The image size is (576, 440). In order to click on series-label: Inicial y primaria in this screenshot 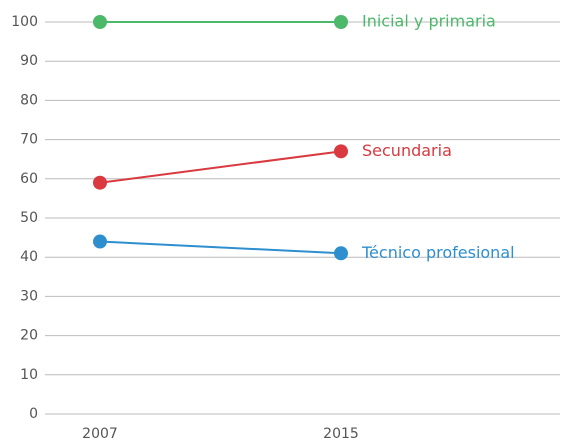, I will do `click(429, 21)`.